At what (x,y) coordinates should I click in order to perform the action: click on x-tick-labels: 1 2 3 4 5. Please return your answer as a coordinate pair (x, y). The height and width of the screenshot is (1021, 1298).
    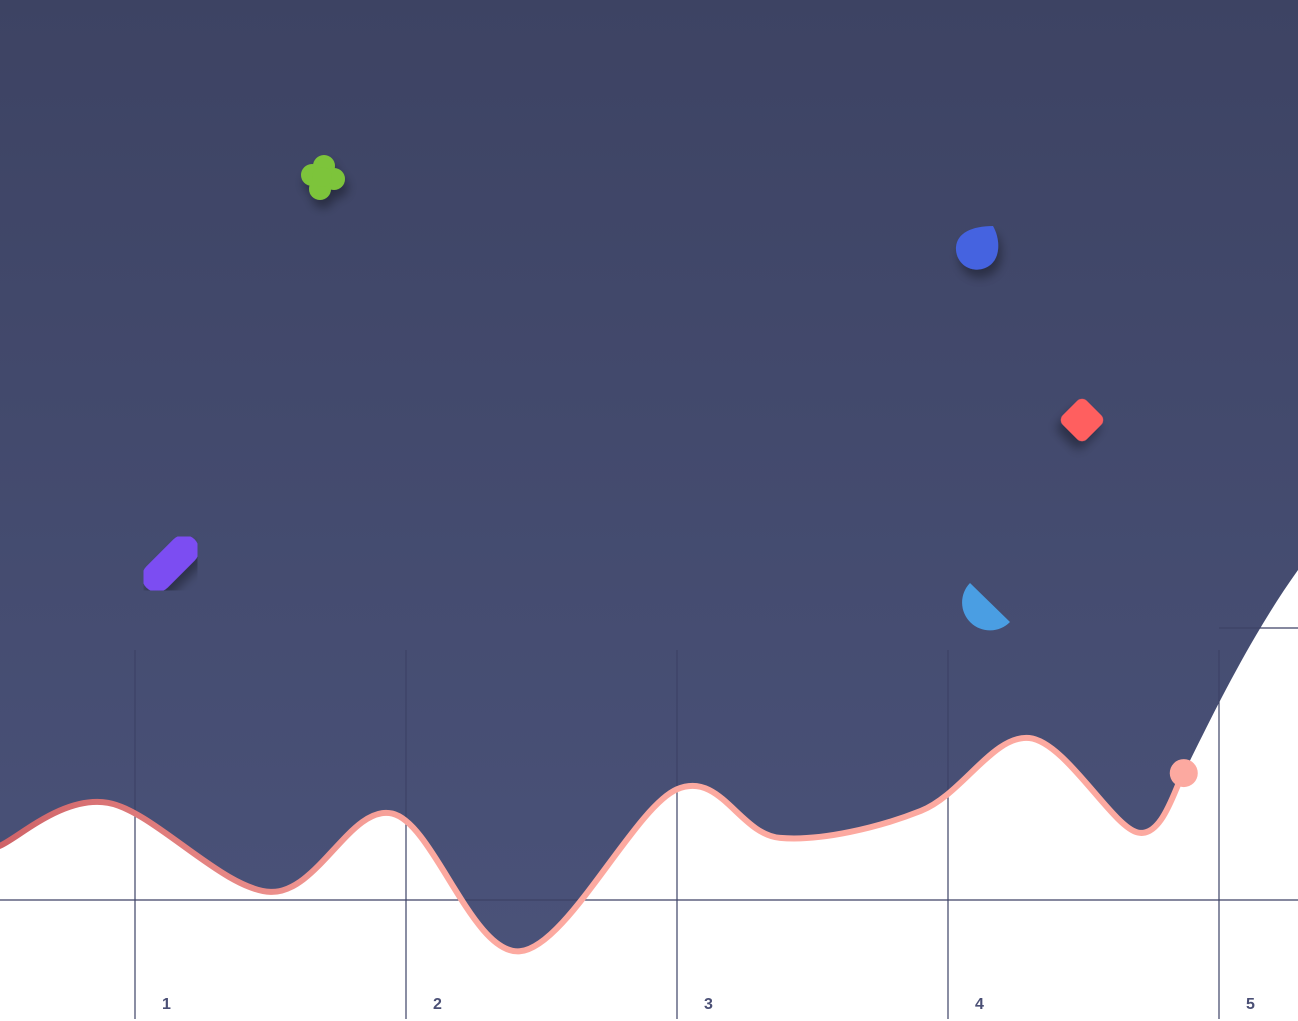
    Looking at the image, I should click on (708, 1004).